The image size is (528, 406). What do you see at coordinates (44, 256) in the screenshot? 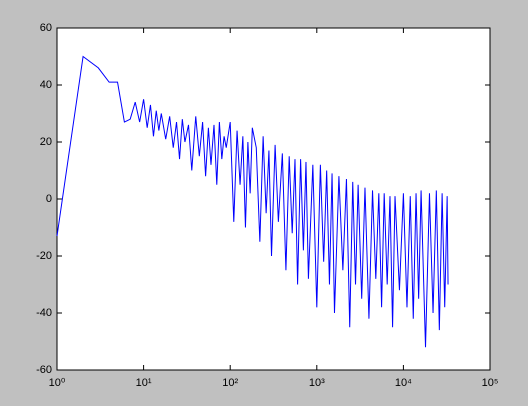
I see `y-tick-label: -20` at bounding box center [44, 256].